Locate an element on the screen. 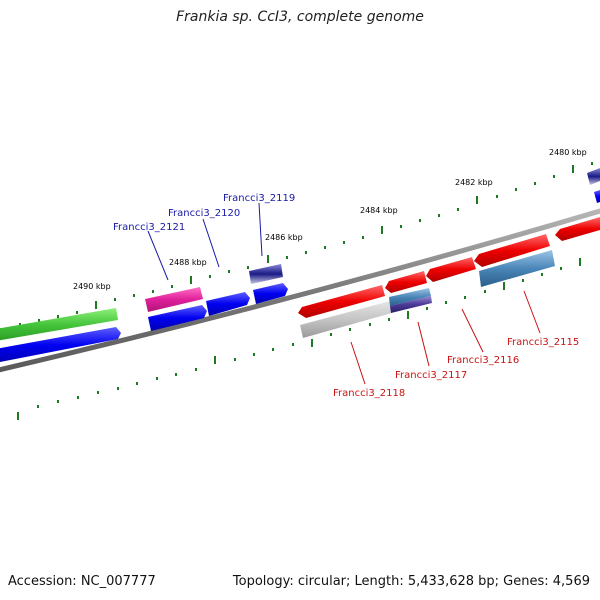 This screenshot has width=600, height=600. gene-label-2118: Francci3_2118 is located at coordinates (369, 393).